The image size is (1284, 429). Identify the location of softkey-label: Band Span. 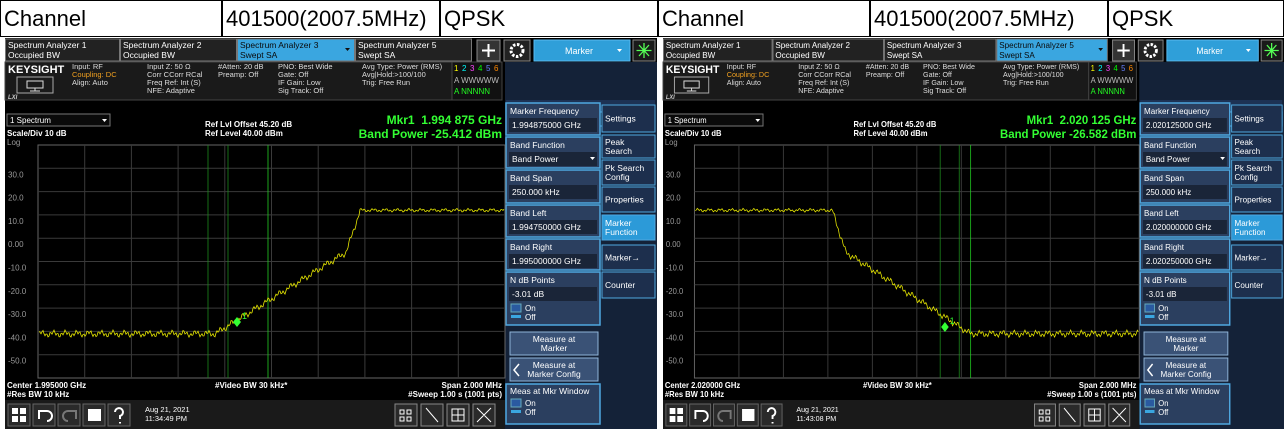
(531, 178).